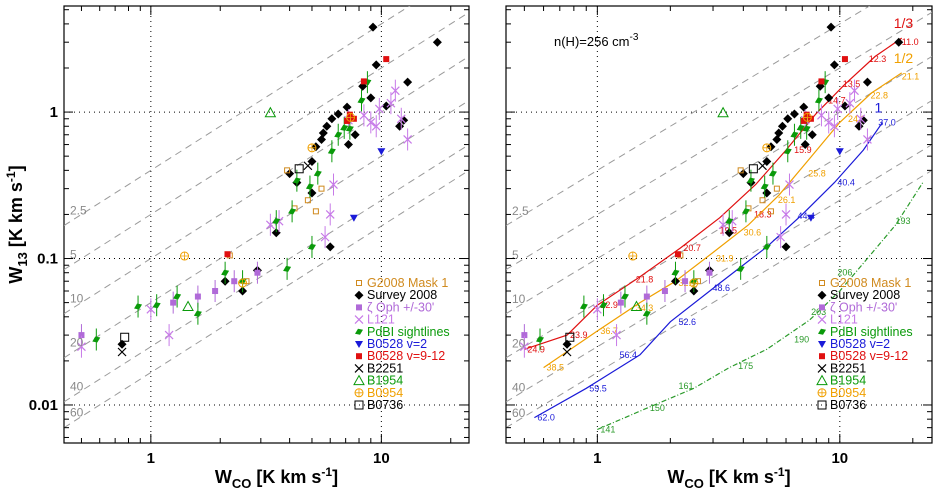 The image size is (939, 491). I want to click on x-tick-label: 1, so click(597, 458).